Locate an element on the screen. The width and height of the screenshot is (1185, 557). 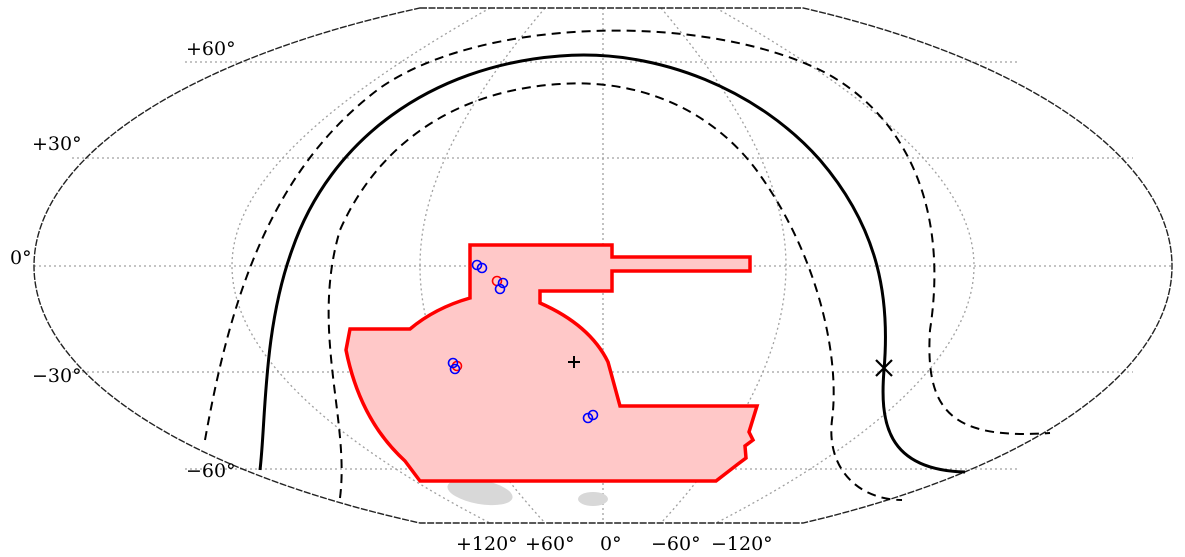
ra-labels: +120° +60° 0° −60° −120° is located at coordinates (614, 544).